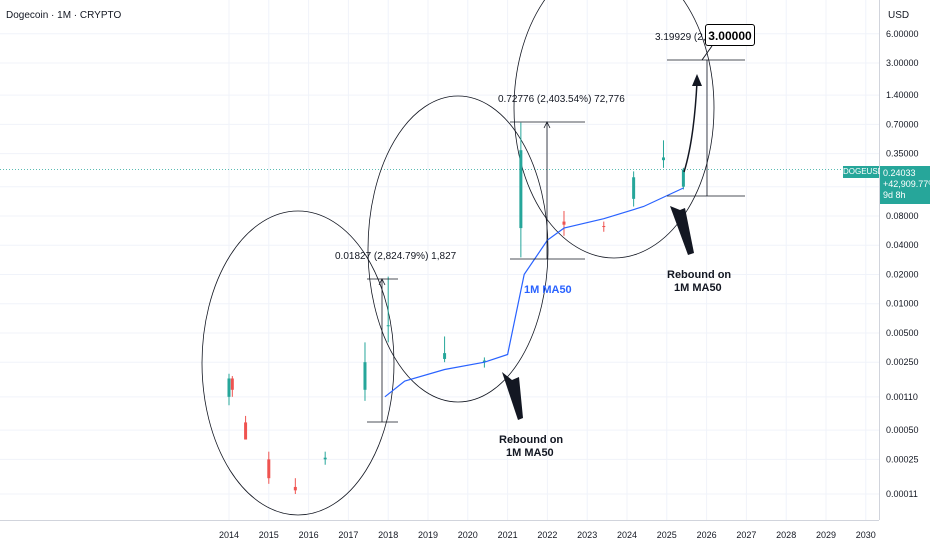  Describe the element at coordinates (64, 15) in the screenshot. I see `chart-title: Dogecoin · 1M · CRYPTO` at that location.